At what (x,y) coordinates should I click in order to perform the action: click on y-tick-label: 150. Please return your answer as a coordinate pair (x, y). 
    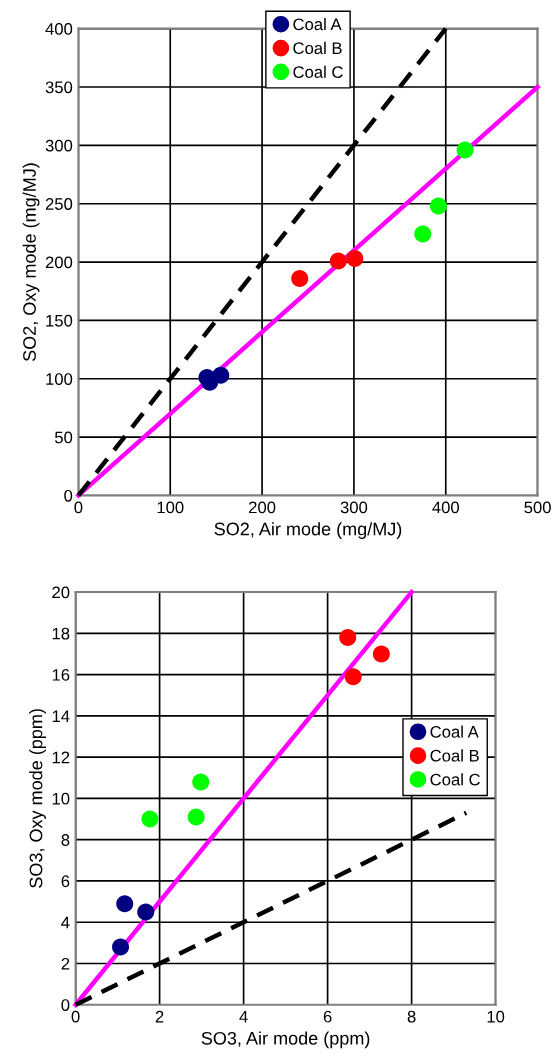
    Looking at the image, I should click on (59, 320).